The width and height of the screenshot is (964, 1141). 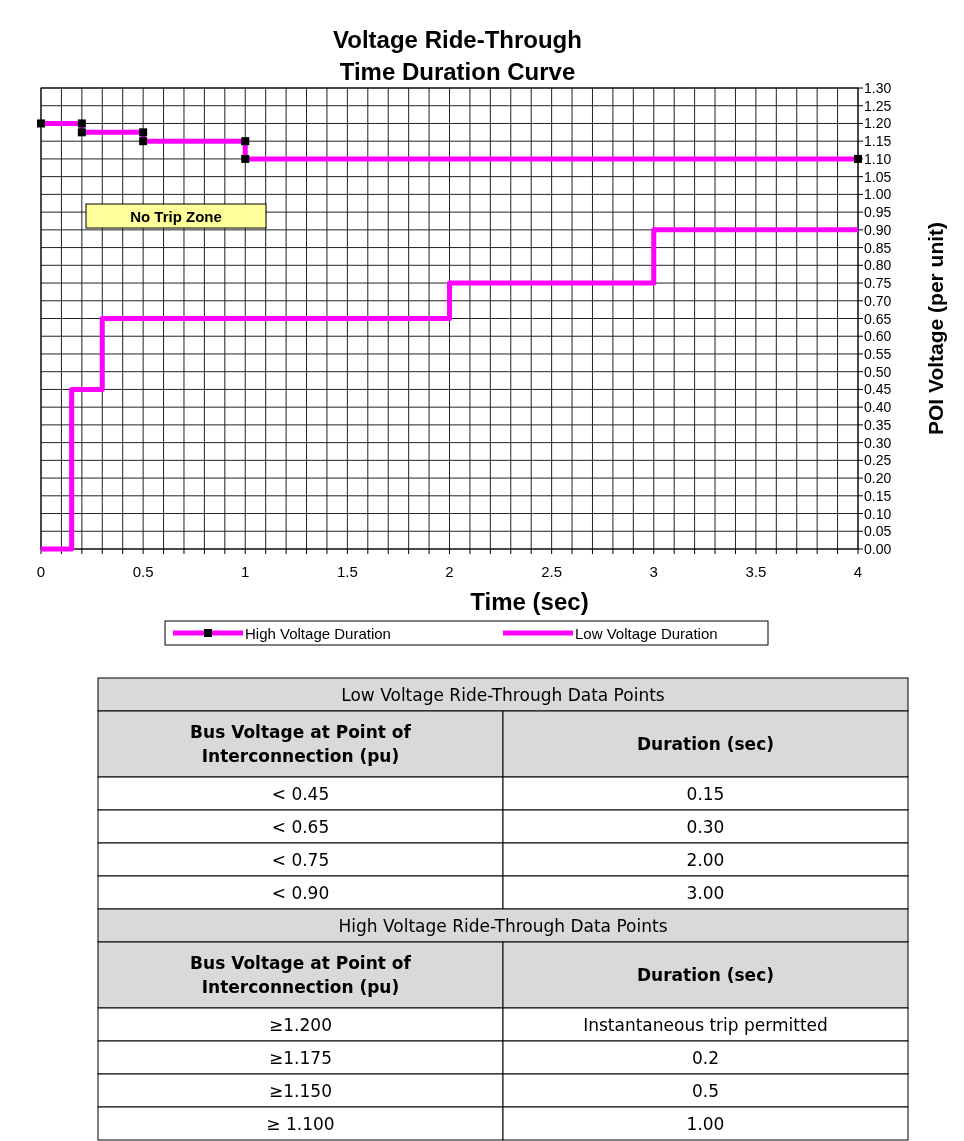 What do you see at coordinates (878, 105) in the screenshot?
I see `y-tick-label: 1.25` at bounding box center [878, 105].